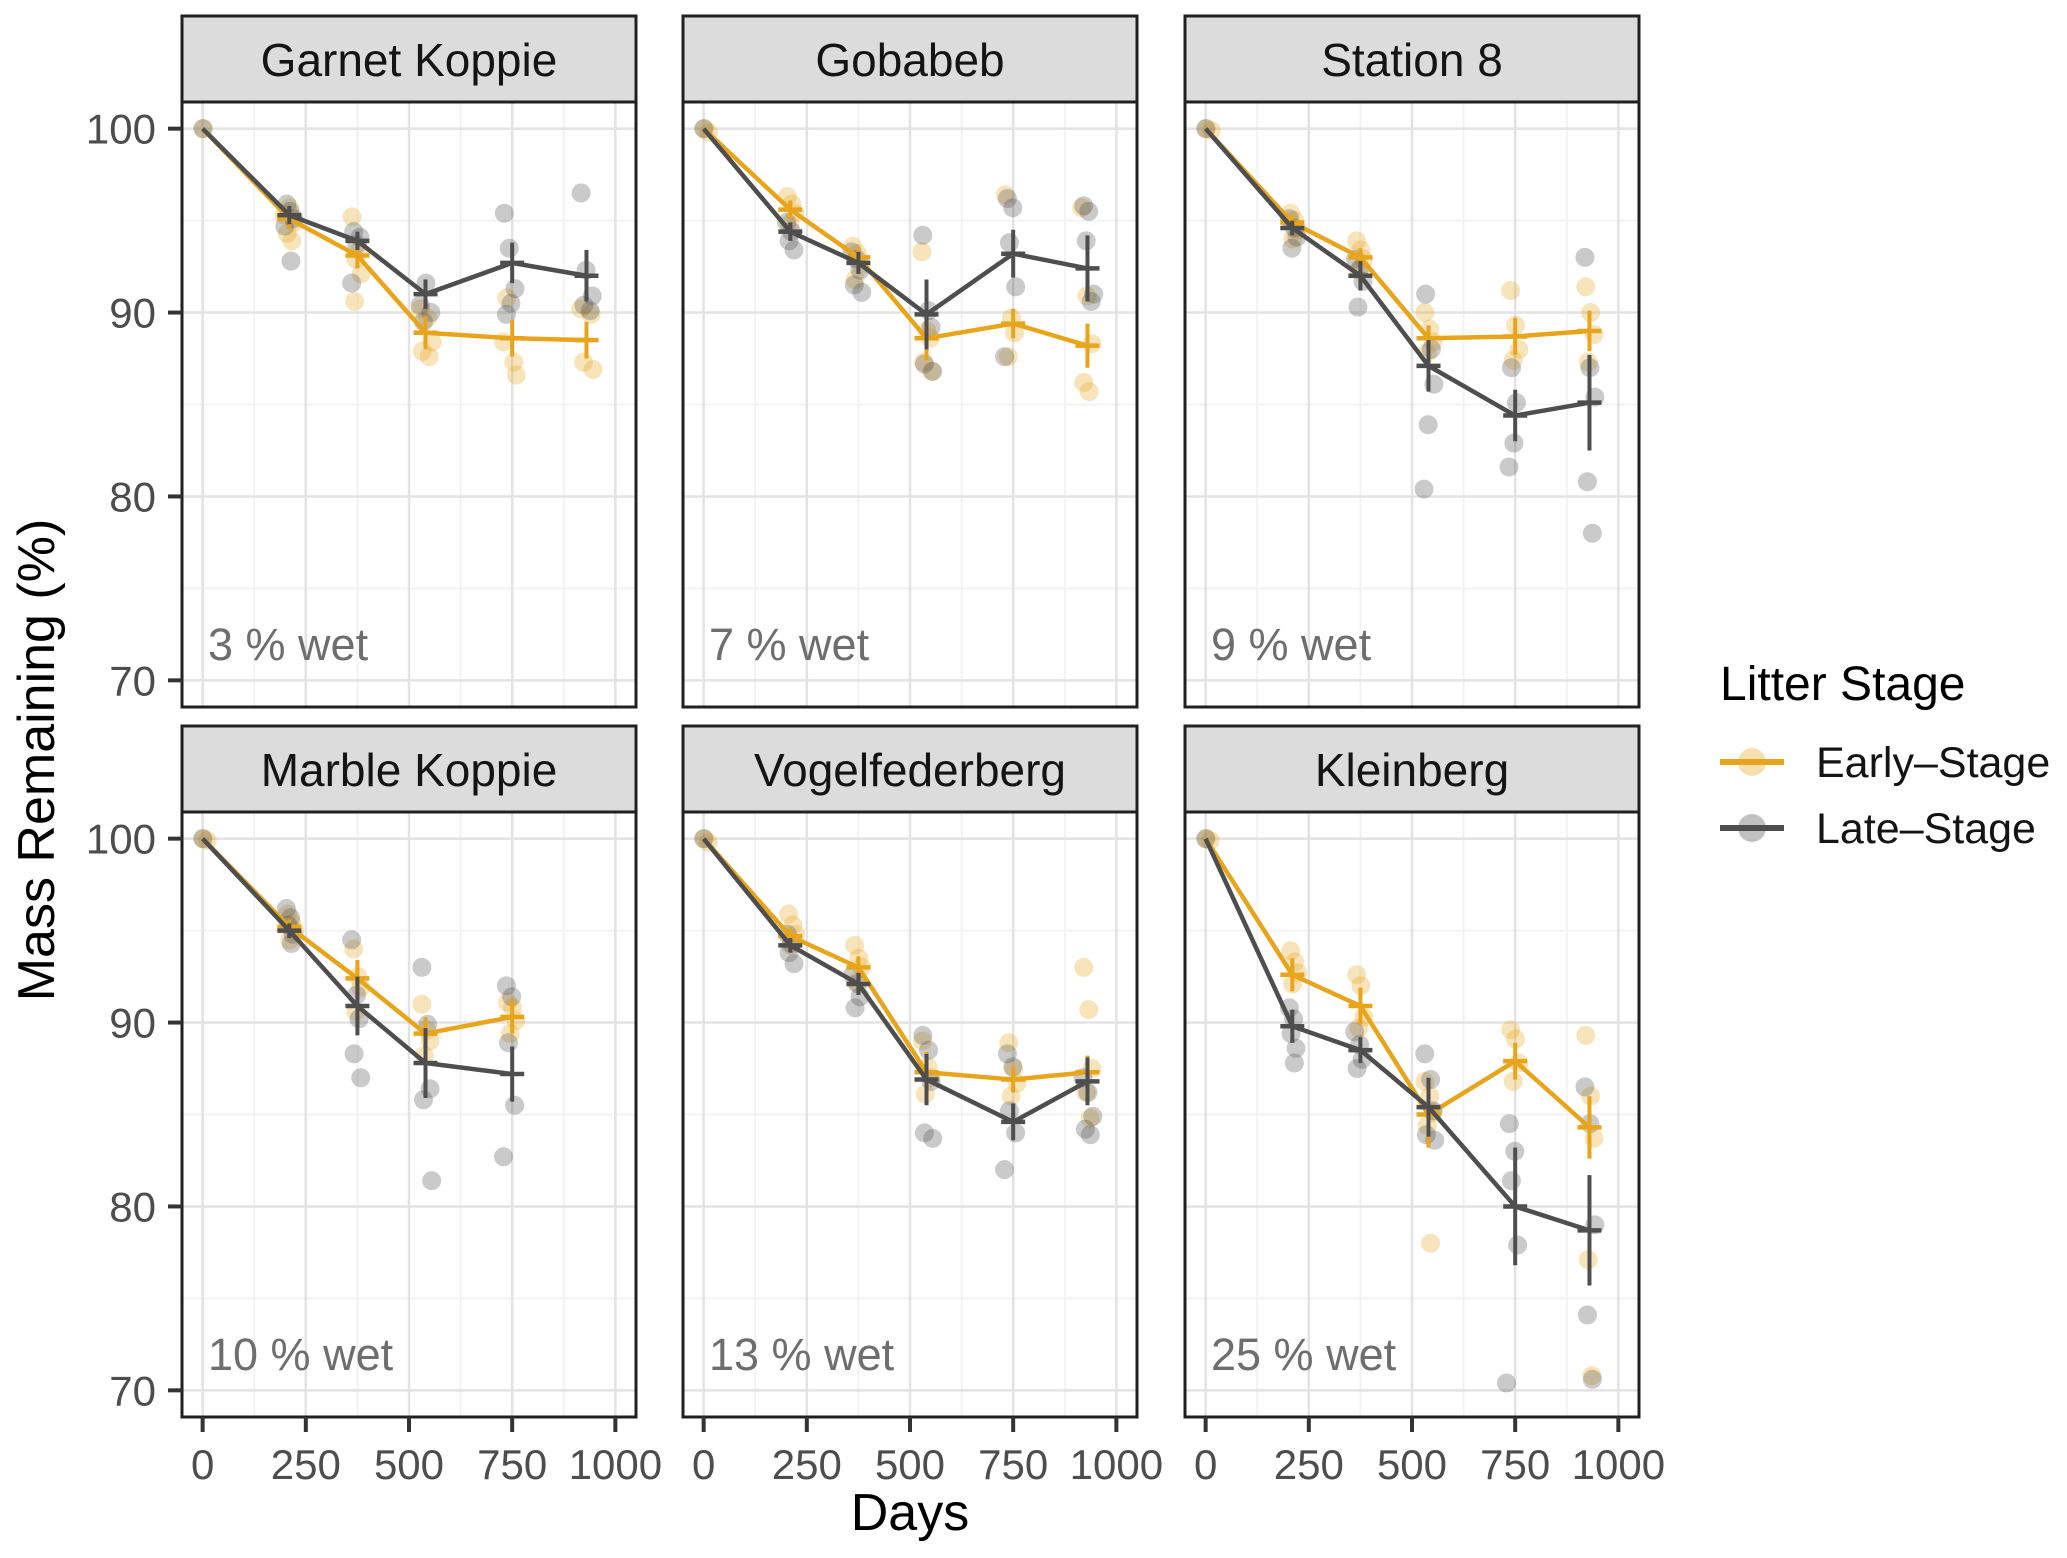  Describe the element at coordinates (1304, 1354) in the screenshot. I see `wetness-annotation: 25 % wet` at that location.